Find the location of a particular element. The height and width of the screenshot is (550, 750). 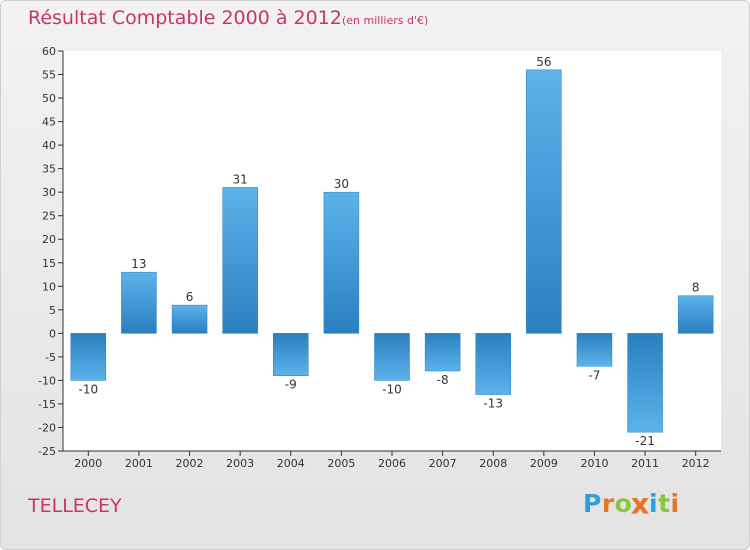

x-tick-label: 2011 is located at coordinates (645, 463).